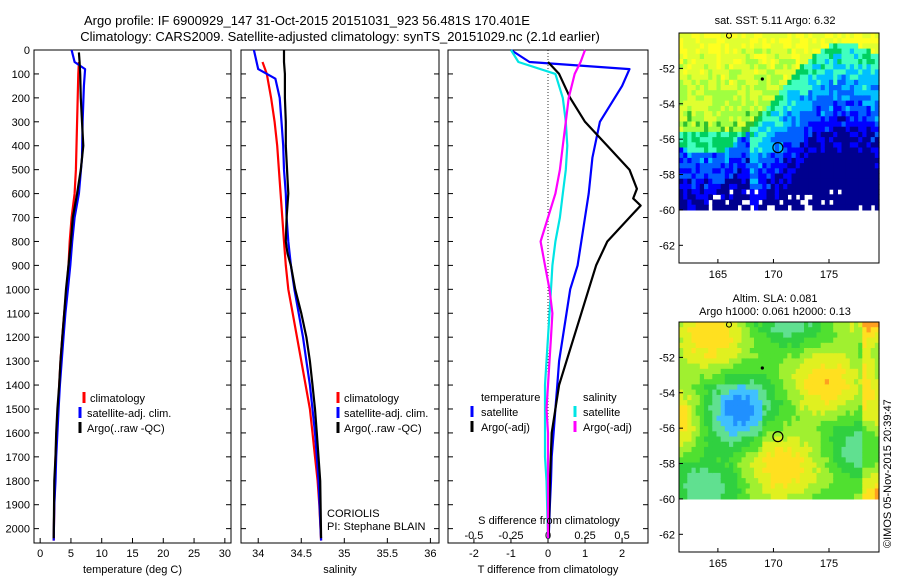  What do you see at coordinates (539, 294) in the screenshot?
I see `series-line` at bounding box center [539, 294].